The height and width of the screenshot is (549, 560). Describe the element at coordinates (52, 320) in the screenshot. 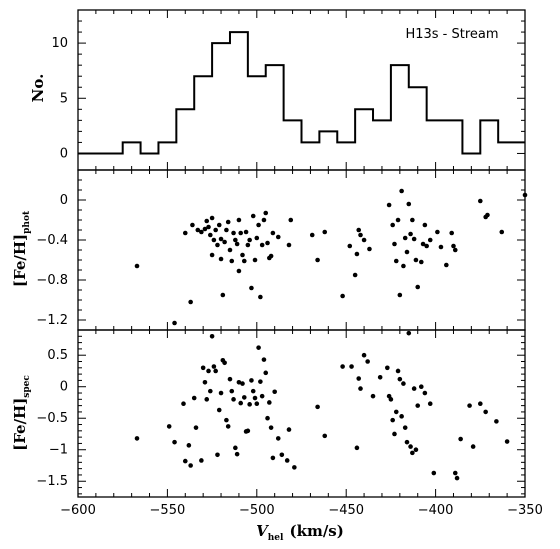

I see `y-tick-label: −1.2` at that location.